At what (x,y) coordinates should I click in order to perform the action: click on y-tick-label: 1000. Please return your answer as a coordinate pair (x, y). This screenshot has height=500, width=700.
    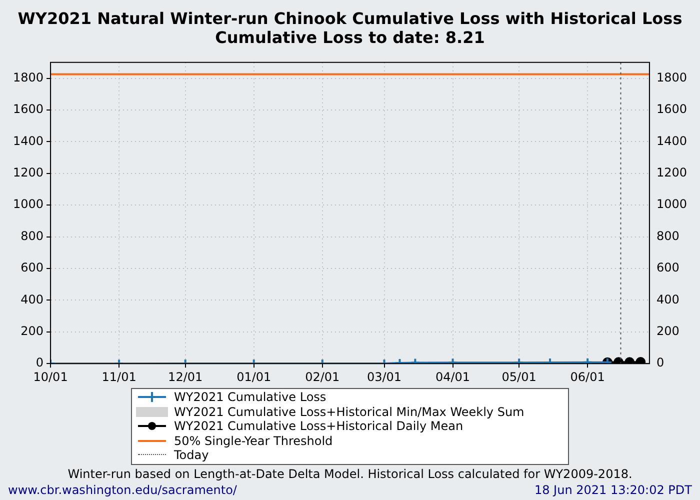
    Looking at the image, I should click on (28, 204).